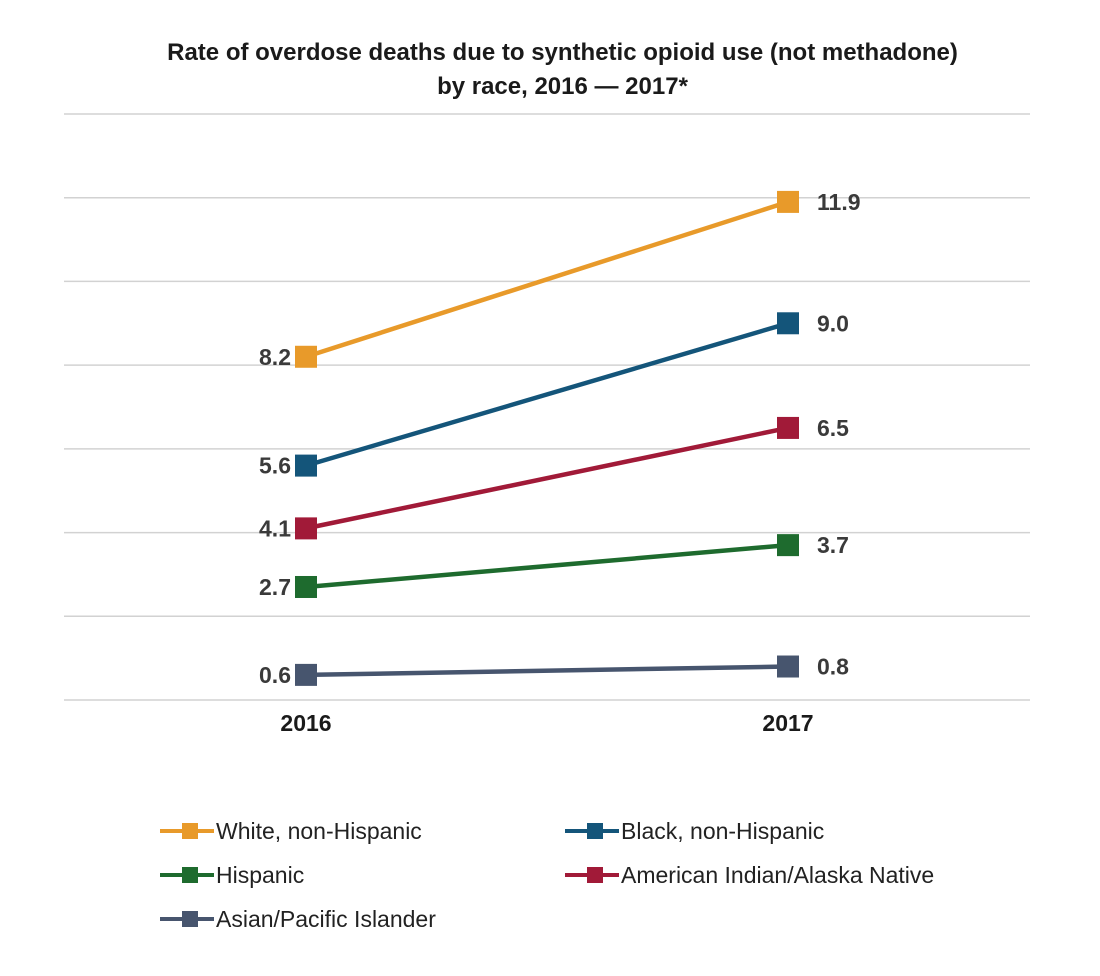 This screenshot has width=1100, height=976. What do you see at coordinates (833, 545) in the screenshot?
I see `data-label: 3.7` at bounding box center [833, 545].